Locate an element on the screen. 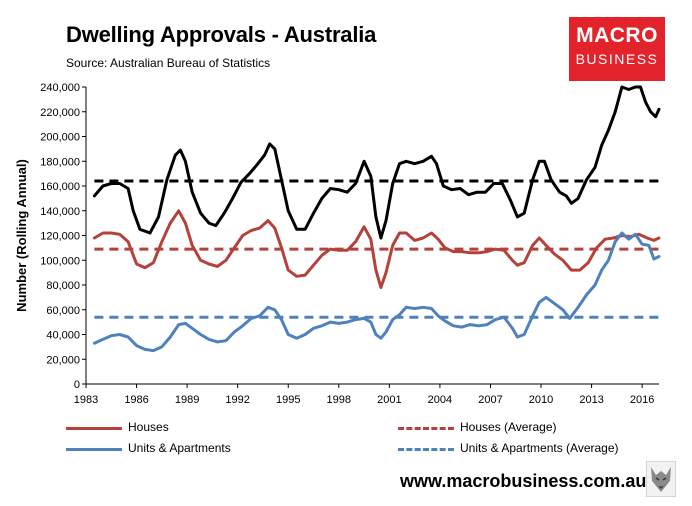  y-tick-label: 80,000 is located at coordinates (63, 286).